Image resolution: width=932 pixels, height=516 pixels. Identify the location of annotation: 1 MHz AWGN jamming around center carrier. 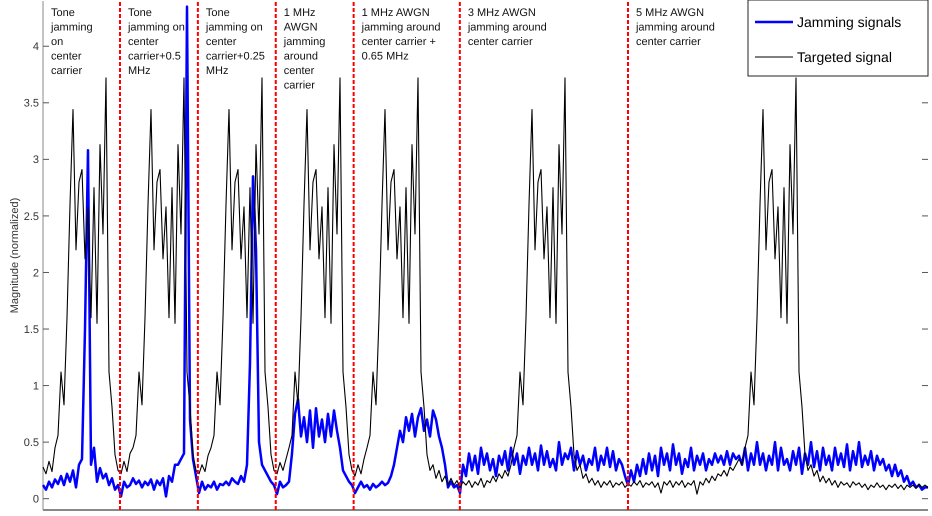
(304, 49).